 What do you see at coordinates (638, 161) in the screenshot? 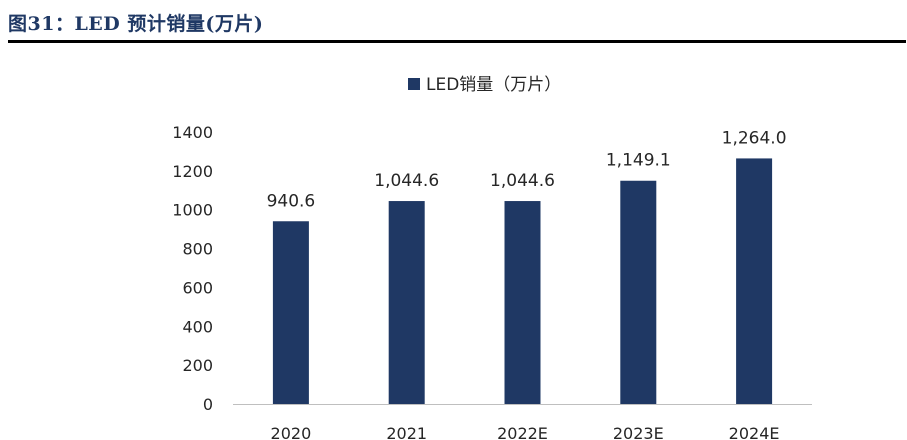
I see `bar-value-label: 1,149.1` at bounding box center [638, 161].